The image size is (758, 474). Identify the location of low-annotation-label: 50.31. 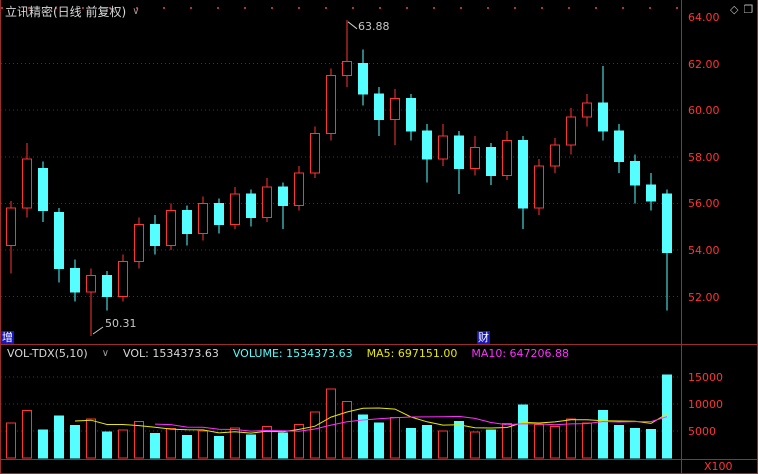
(121, 323).